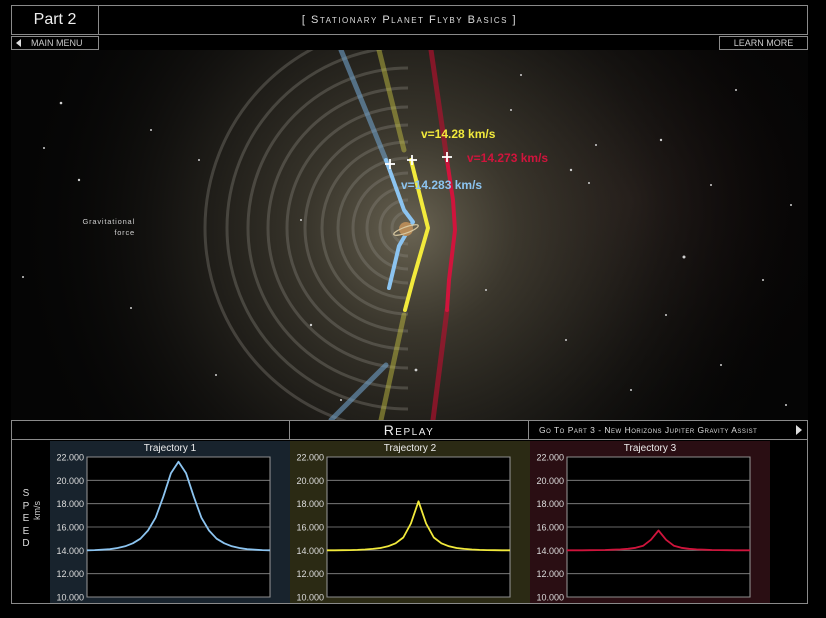  I want to click on part-label: Part 2, so click(55, 20).